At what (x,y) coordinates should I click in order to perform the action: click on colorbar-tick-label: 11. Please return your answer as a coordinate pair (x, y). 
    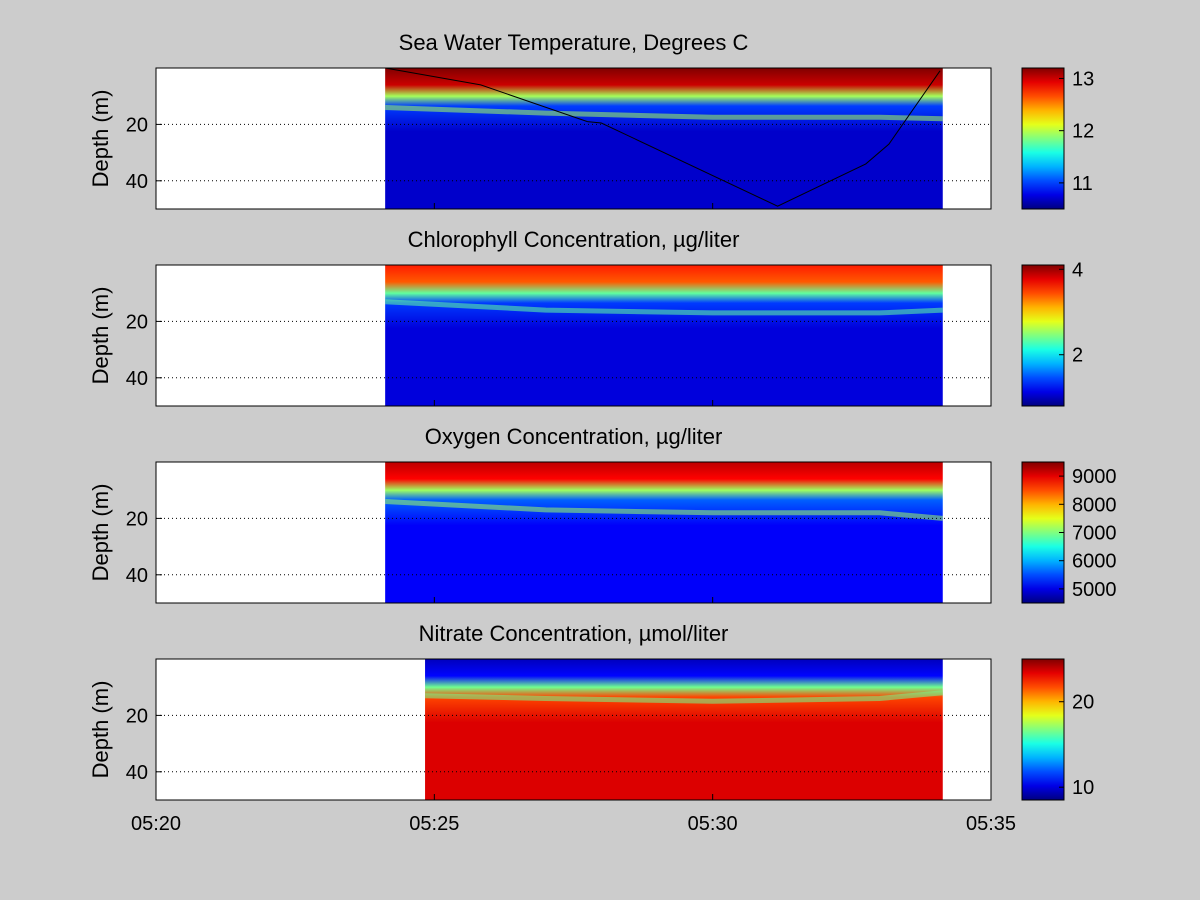
    Looking at the image, I should click on (1082, 184).